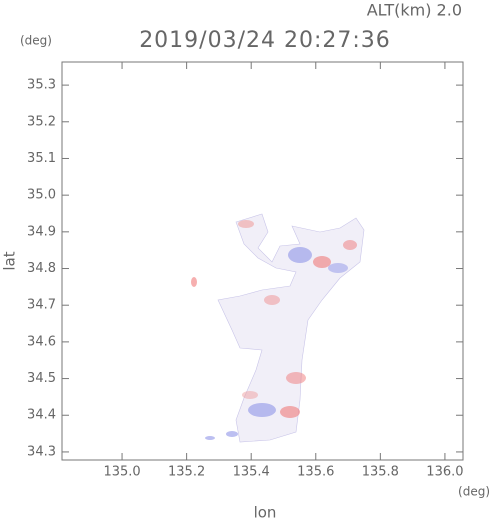 Image resolution: width=491 pixels, height=521 pixels. What do you see at coordinates (444, 472) in the screenshot?
I see `x-tick-label: 136.0` at bounding box center [444, 472].